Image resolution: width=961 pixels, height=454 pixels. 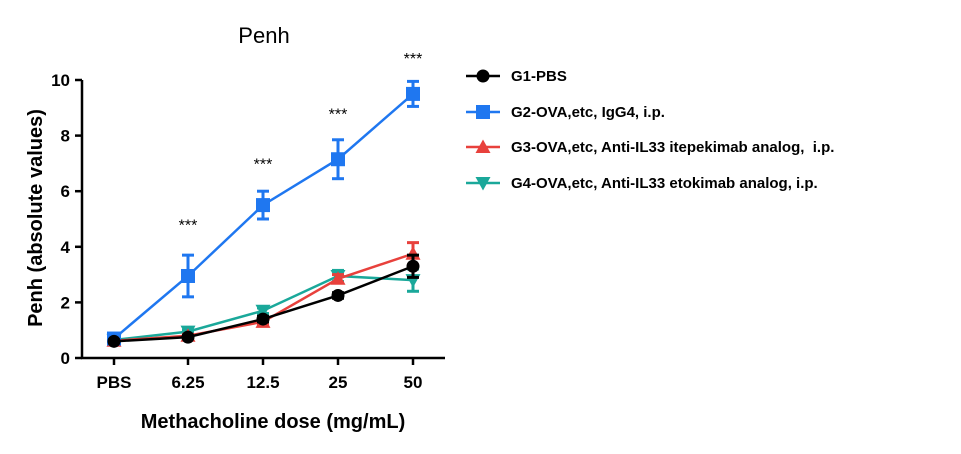 I want to click on y-tick-label: 8, so click(x=65, y=136).